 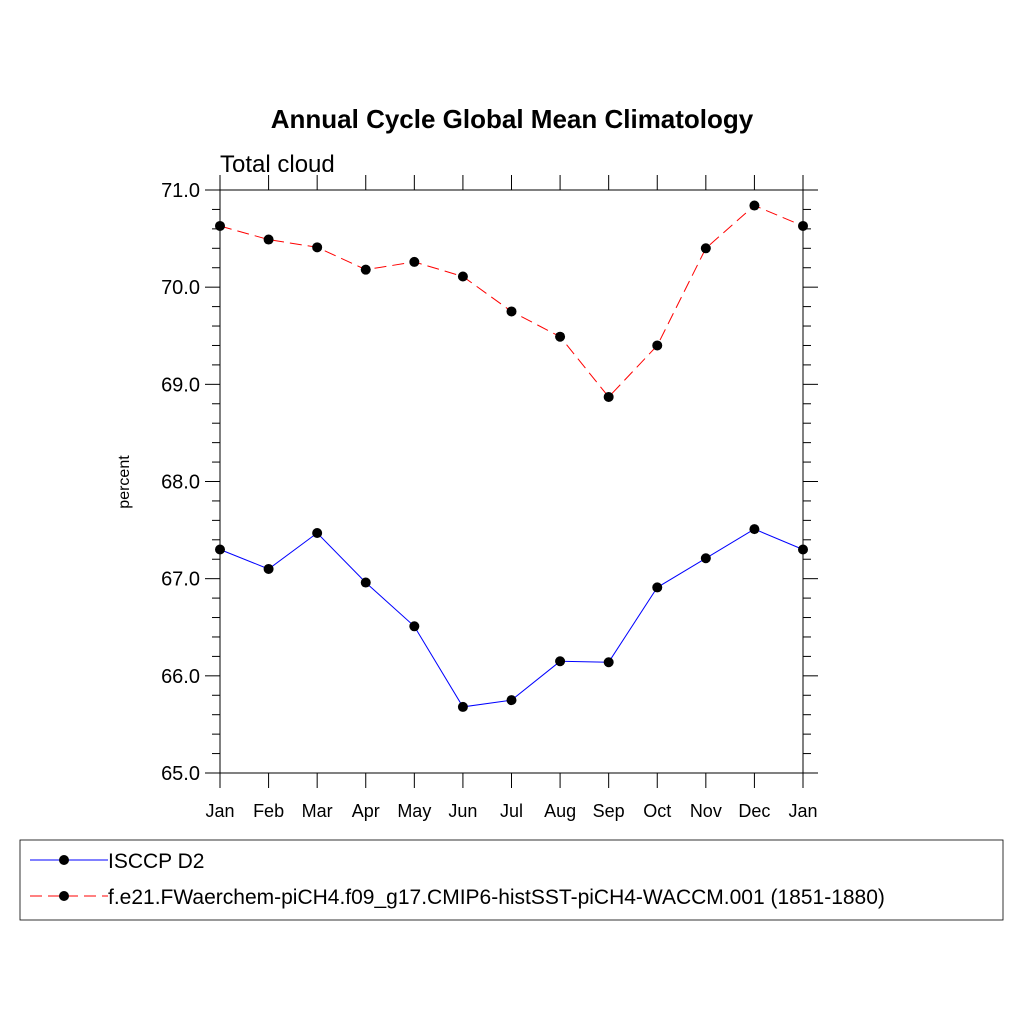 I want to click on x-tick-label: May, so click(x=414, y=811).